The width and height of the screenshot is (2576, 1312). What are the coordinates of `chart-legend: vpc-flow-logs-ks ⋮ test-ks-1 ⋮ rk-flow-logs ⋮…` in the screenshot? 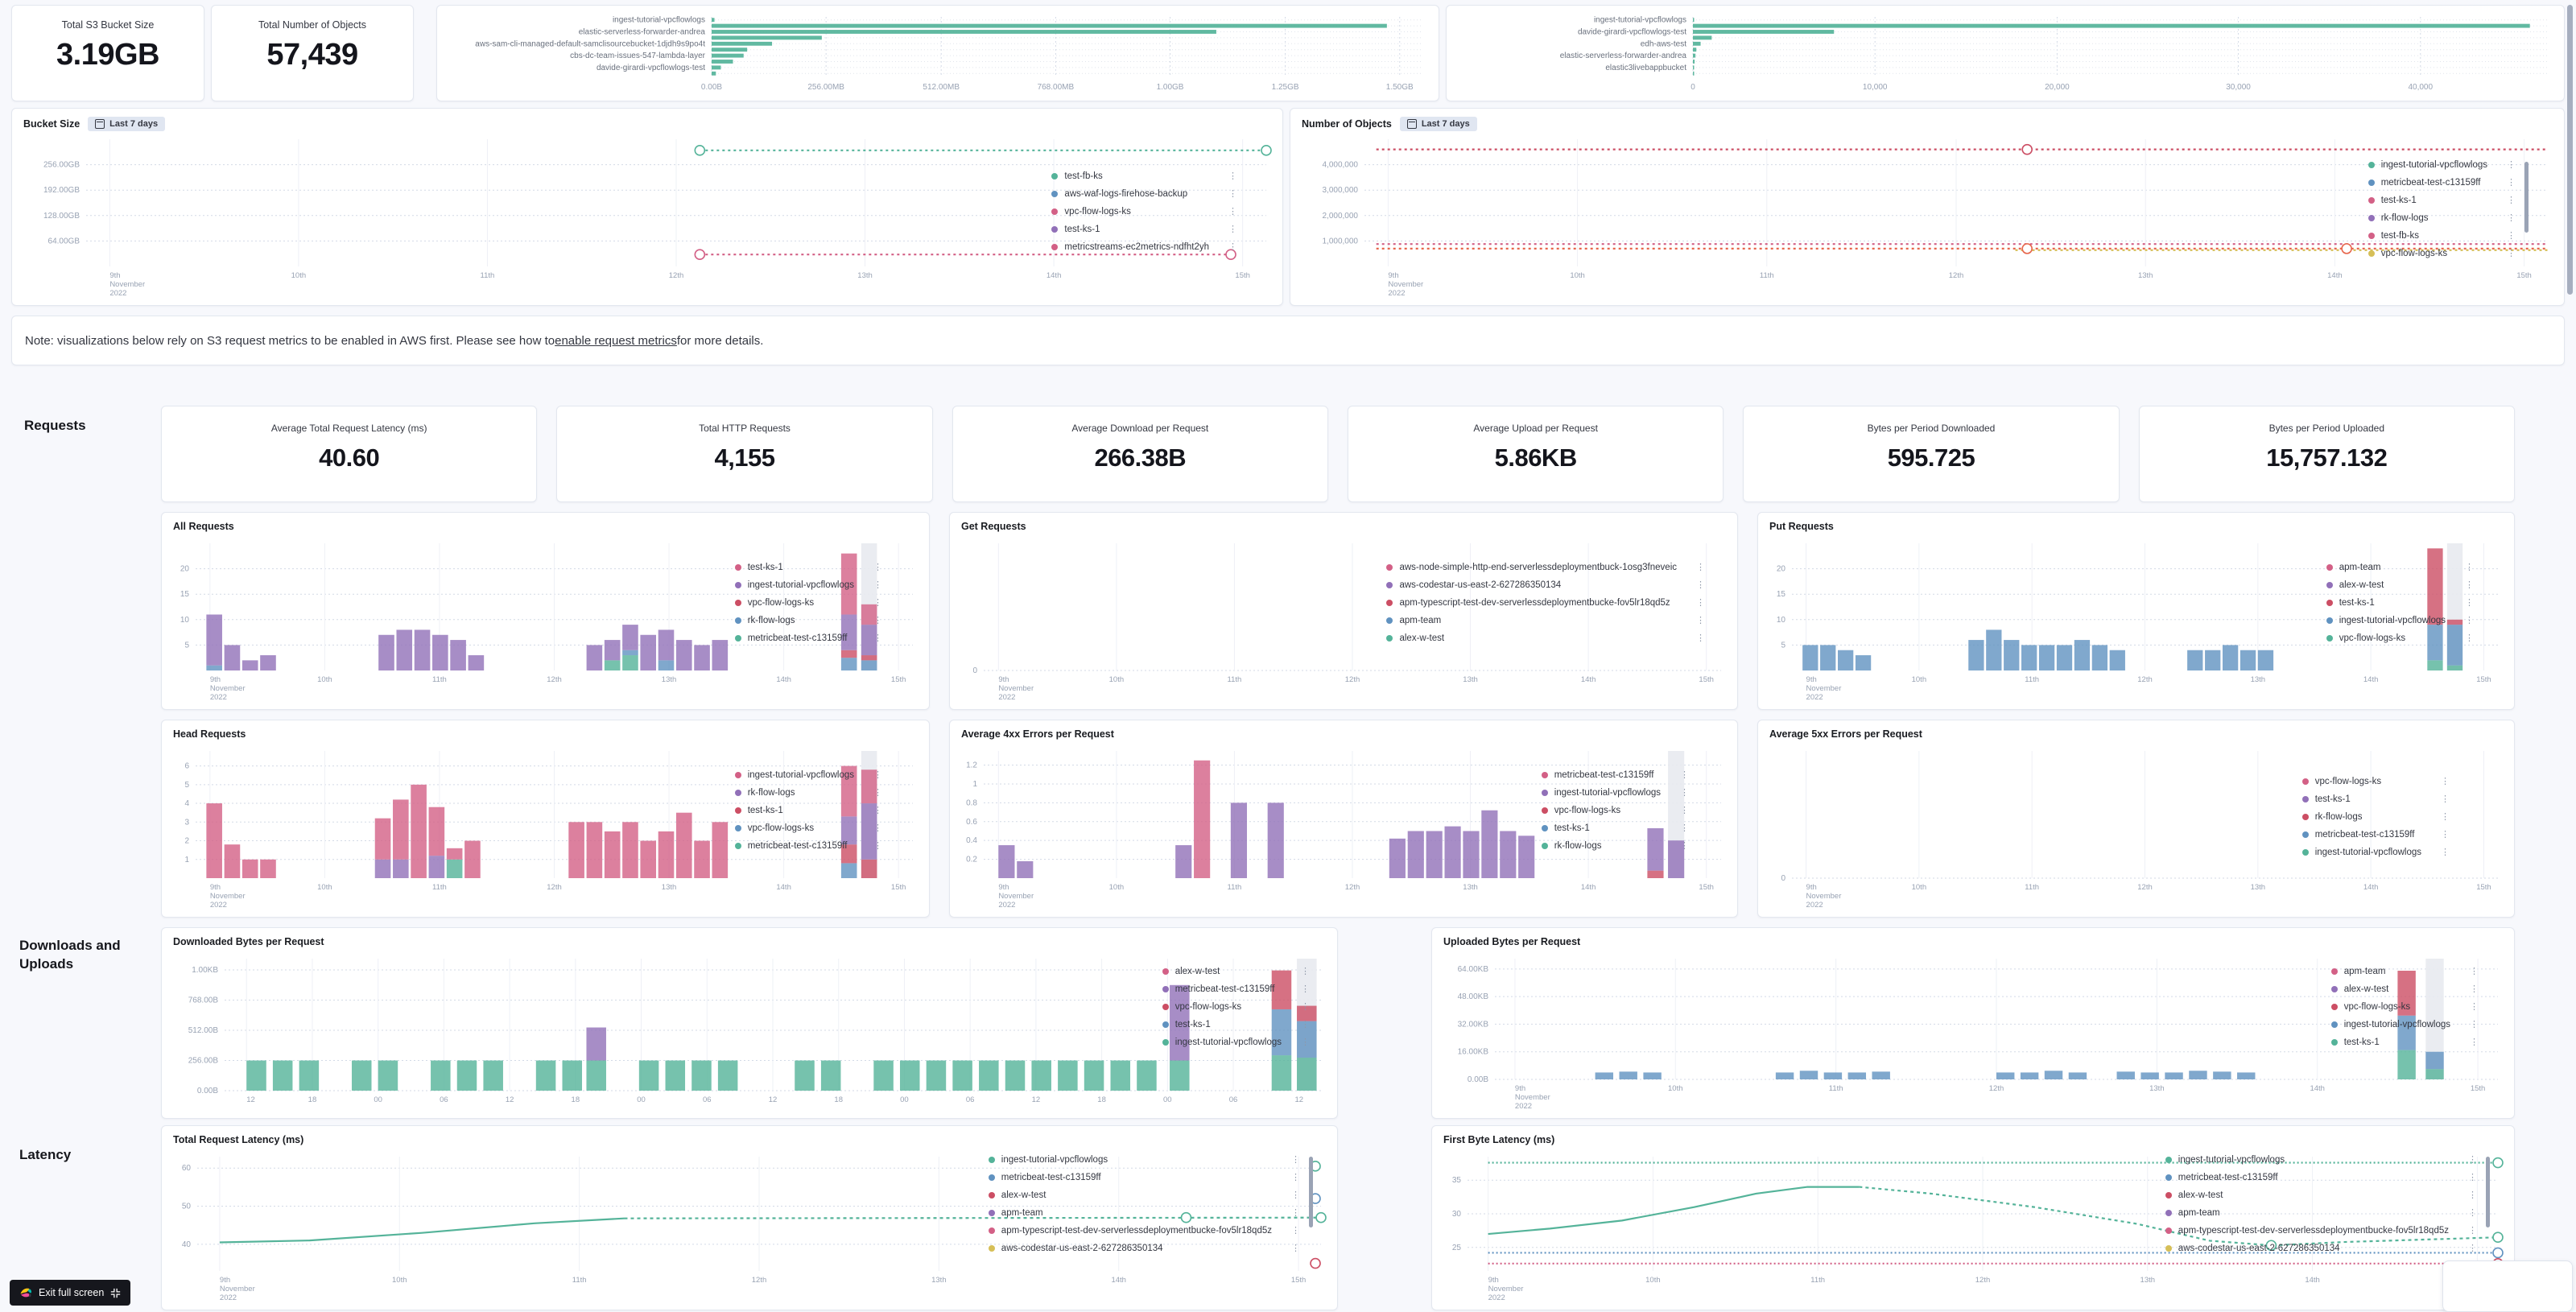 It's located at (2375, 817).